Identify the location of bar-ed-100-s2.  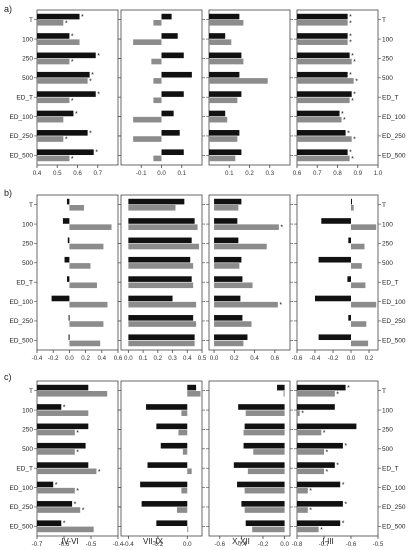
(264, 490).